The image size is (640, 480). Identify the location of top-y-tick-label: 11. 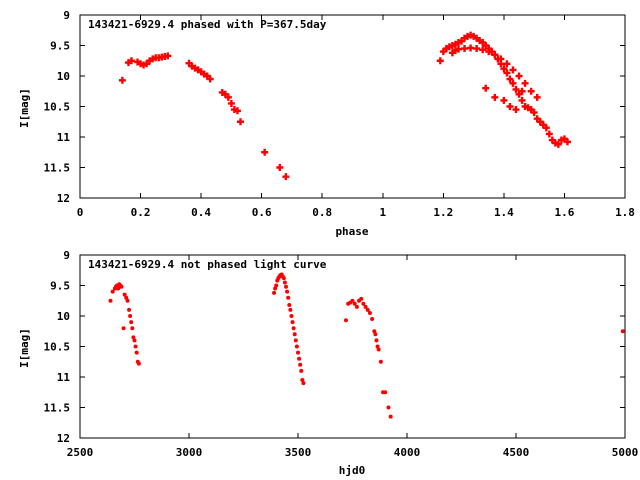
(64, 137).